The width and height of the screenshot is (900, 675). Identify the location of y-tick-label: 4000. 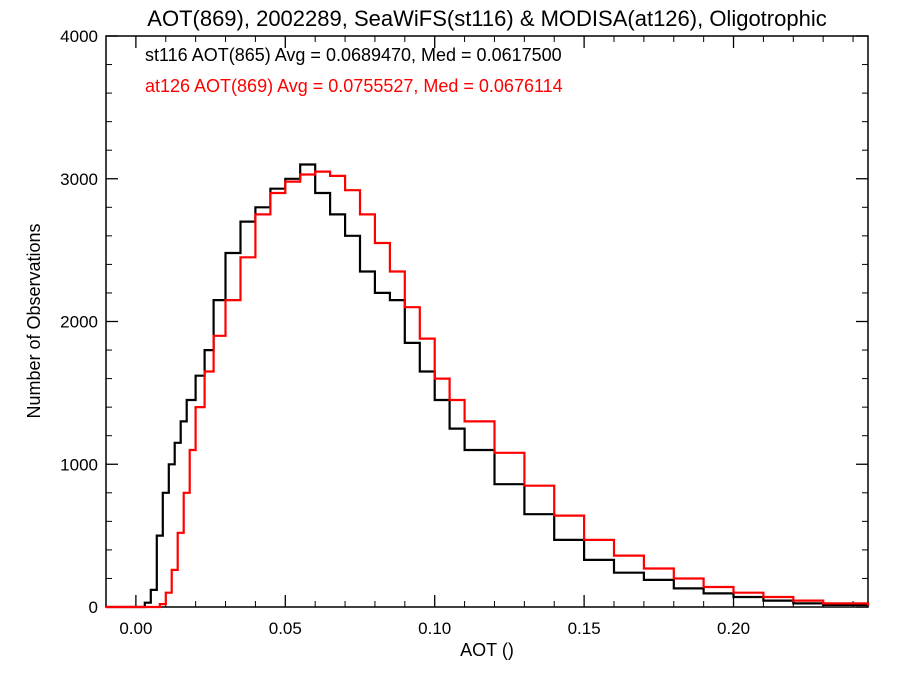
(79, 36).